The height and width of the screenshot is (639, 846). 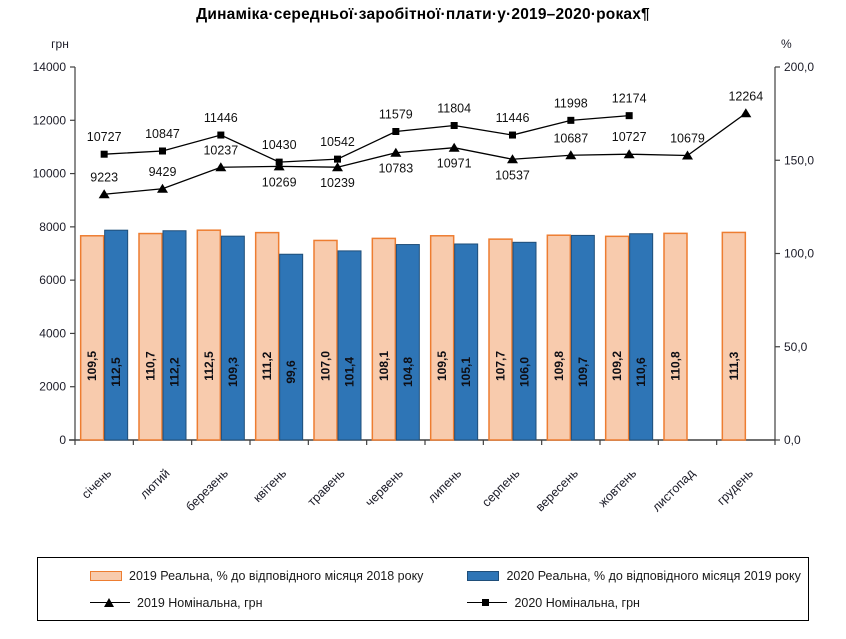 What do you see at coordinates (162, 134) in the screenshot?
I see `svg-text: 10847` at bounding box center [162, 134].